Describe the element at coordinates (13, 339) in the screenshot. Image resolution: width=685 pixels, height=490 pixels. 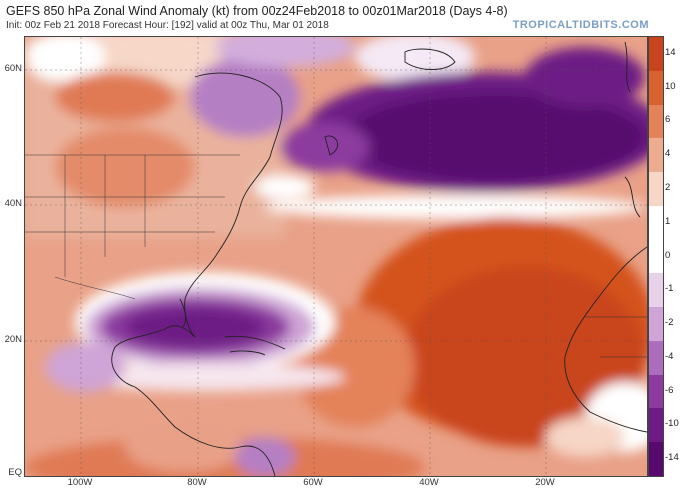
I see `lat-label-20n: 20N` at that location.